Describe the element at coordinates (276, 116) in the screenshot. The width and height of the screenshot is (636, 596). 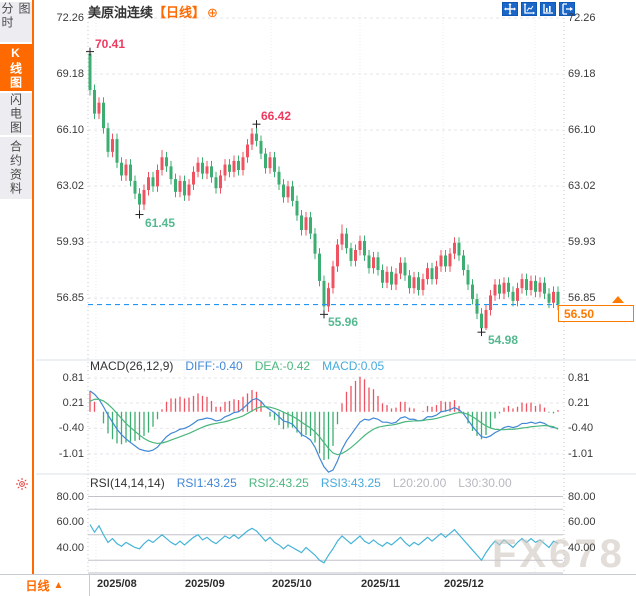
I see `price-marker: 66.42` at that location.